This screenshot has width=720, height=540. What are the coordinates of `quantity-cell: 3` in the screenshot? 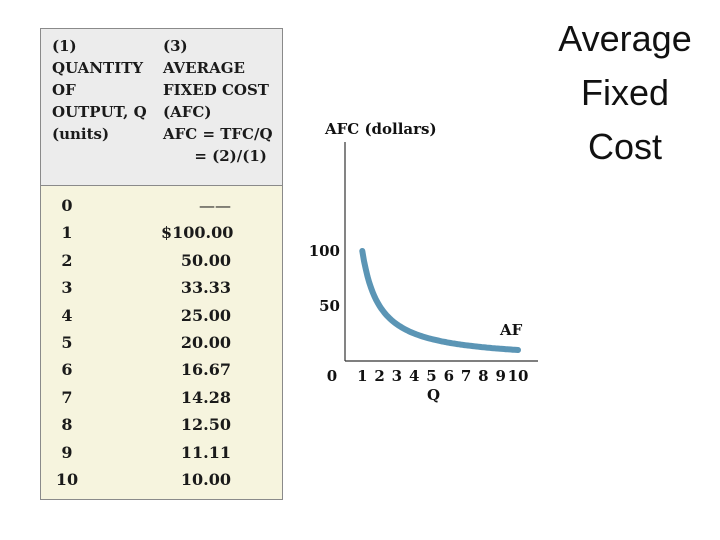 It's located at (67, 288).